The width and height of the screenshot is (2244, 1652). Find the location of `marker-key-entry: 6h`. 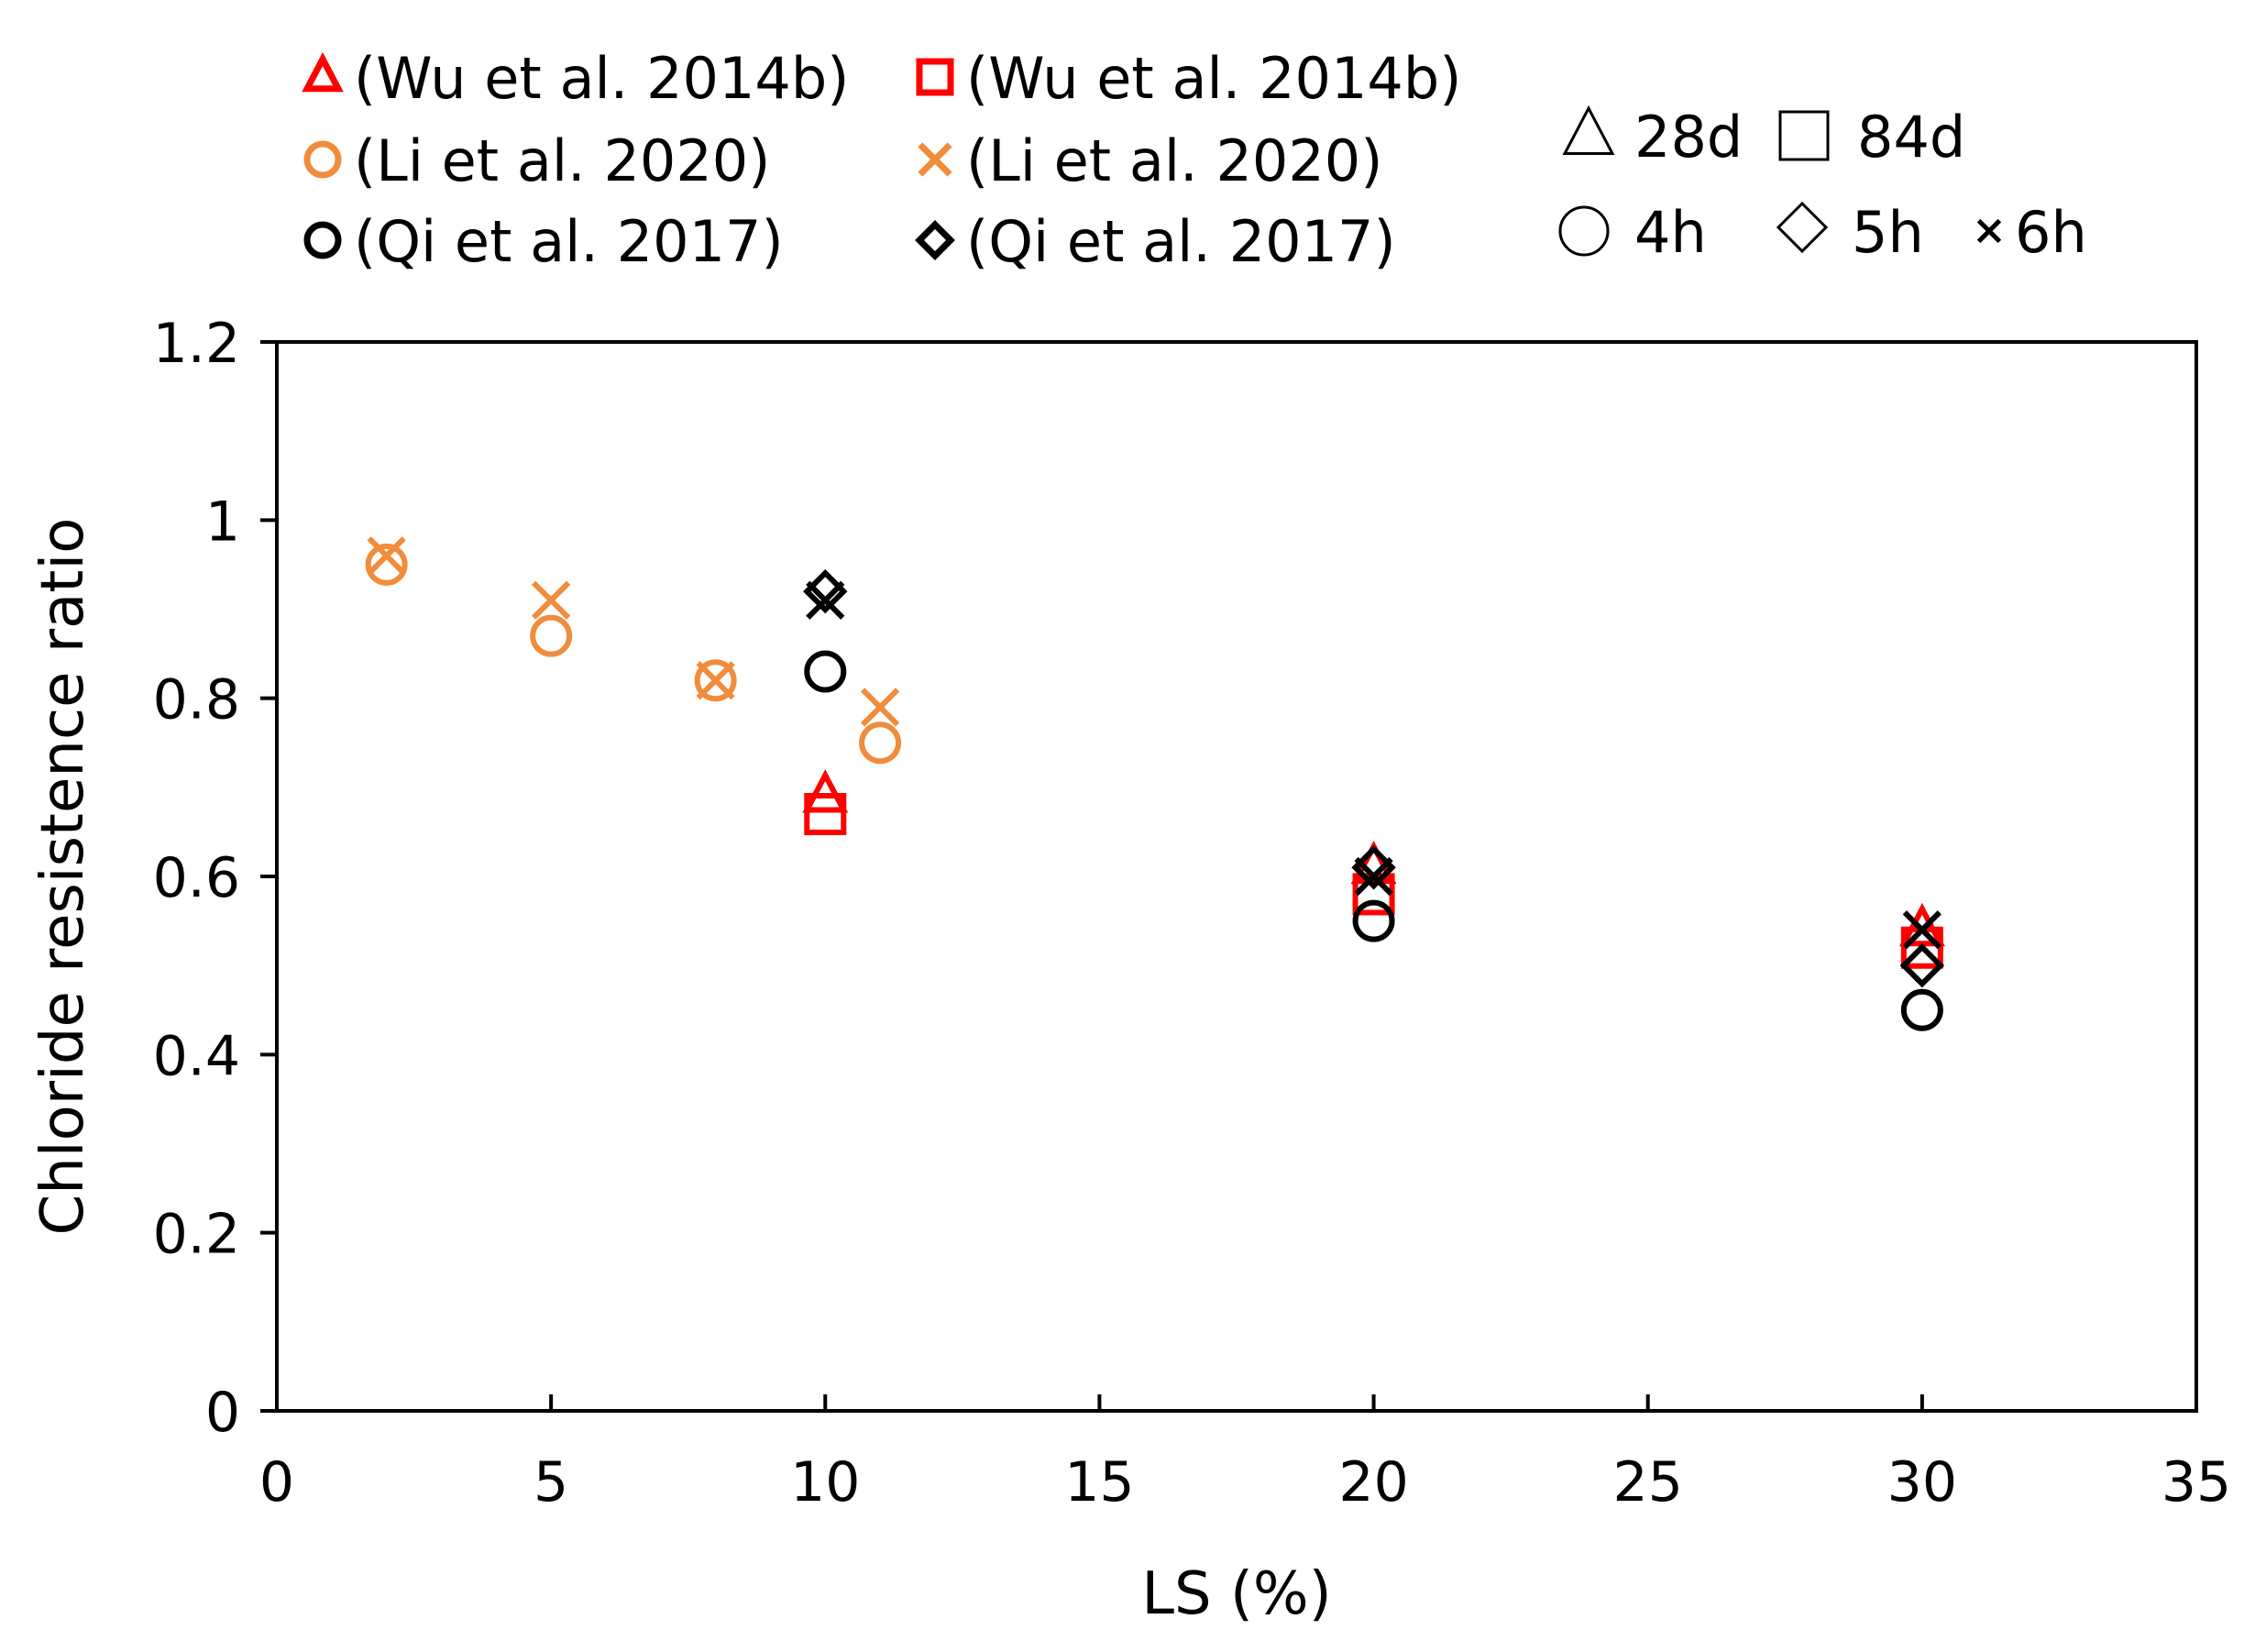

marker-key-entry: 6h is located at coordinates (2031, 232).